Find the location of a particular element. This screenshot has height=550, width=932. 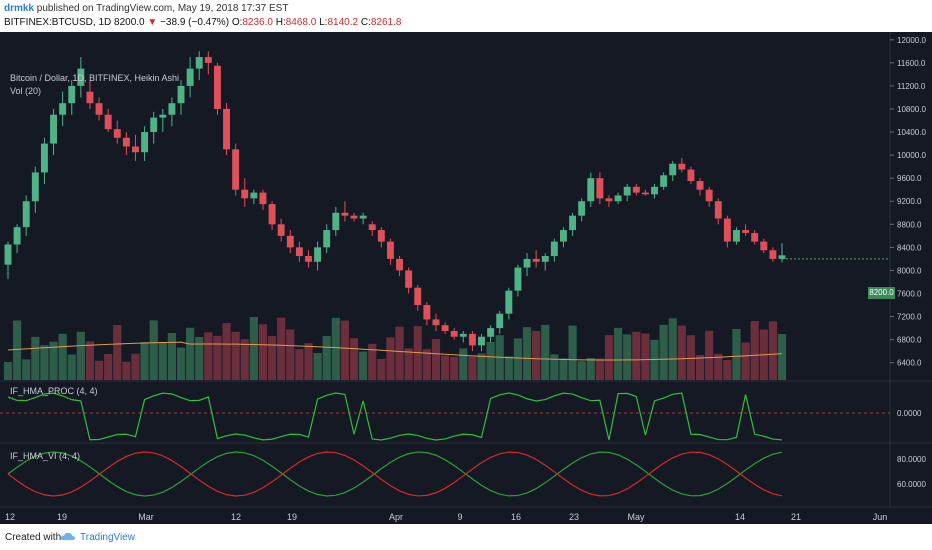

proc-axis-label: 0.0000 is located at coordinates (909, 413).